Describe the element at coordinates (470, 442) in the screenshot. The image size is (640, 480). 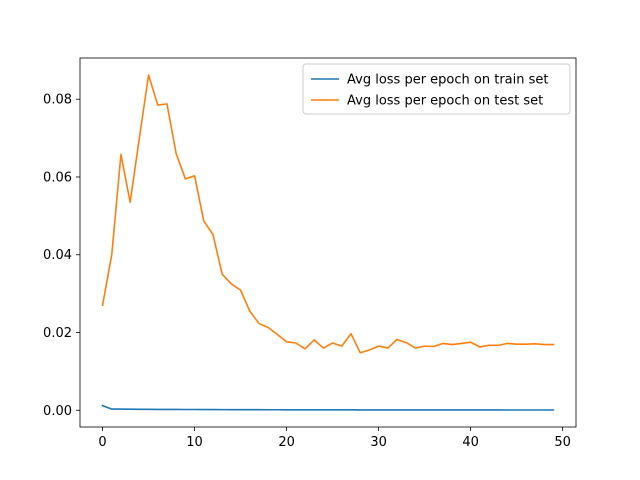
I see `x-tick-label: 40` at that location.